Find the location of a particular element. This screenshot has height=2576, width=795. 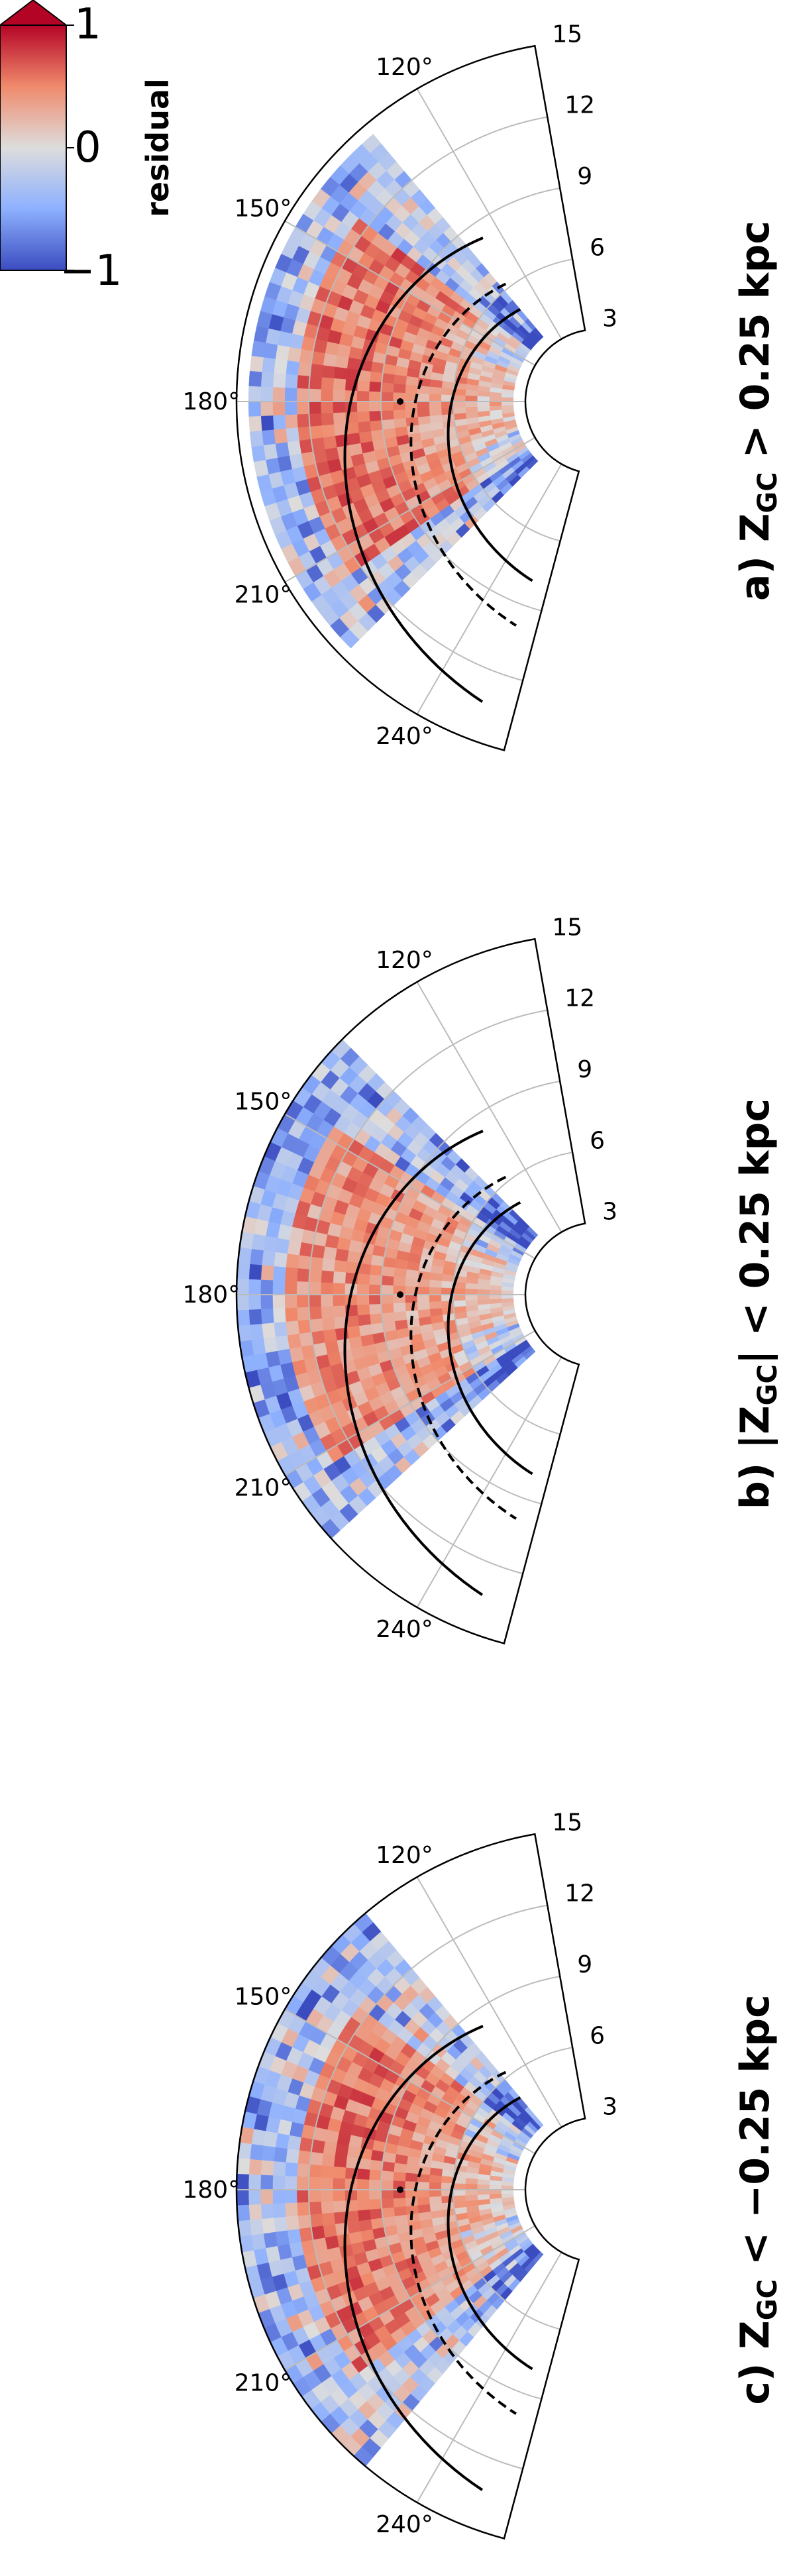

polar-frame is located at coordinates (411, 2186).